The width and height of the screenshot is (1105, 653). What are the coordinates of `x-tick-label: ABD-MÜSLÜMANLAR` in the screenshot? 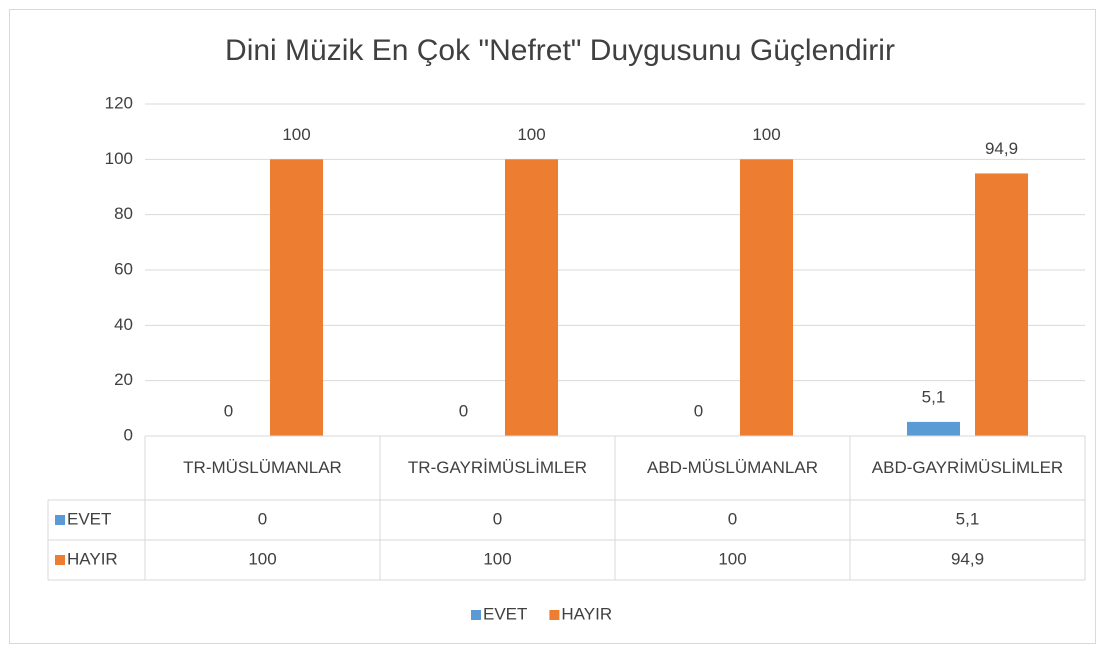 It's located at (732, 467).